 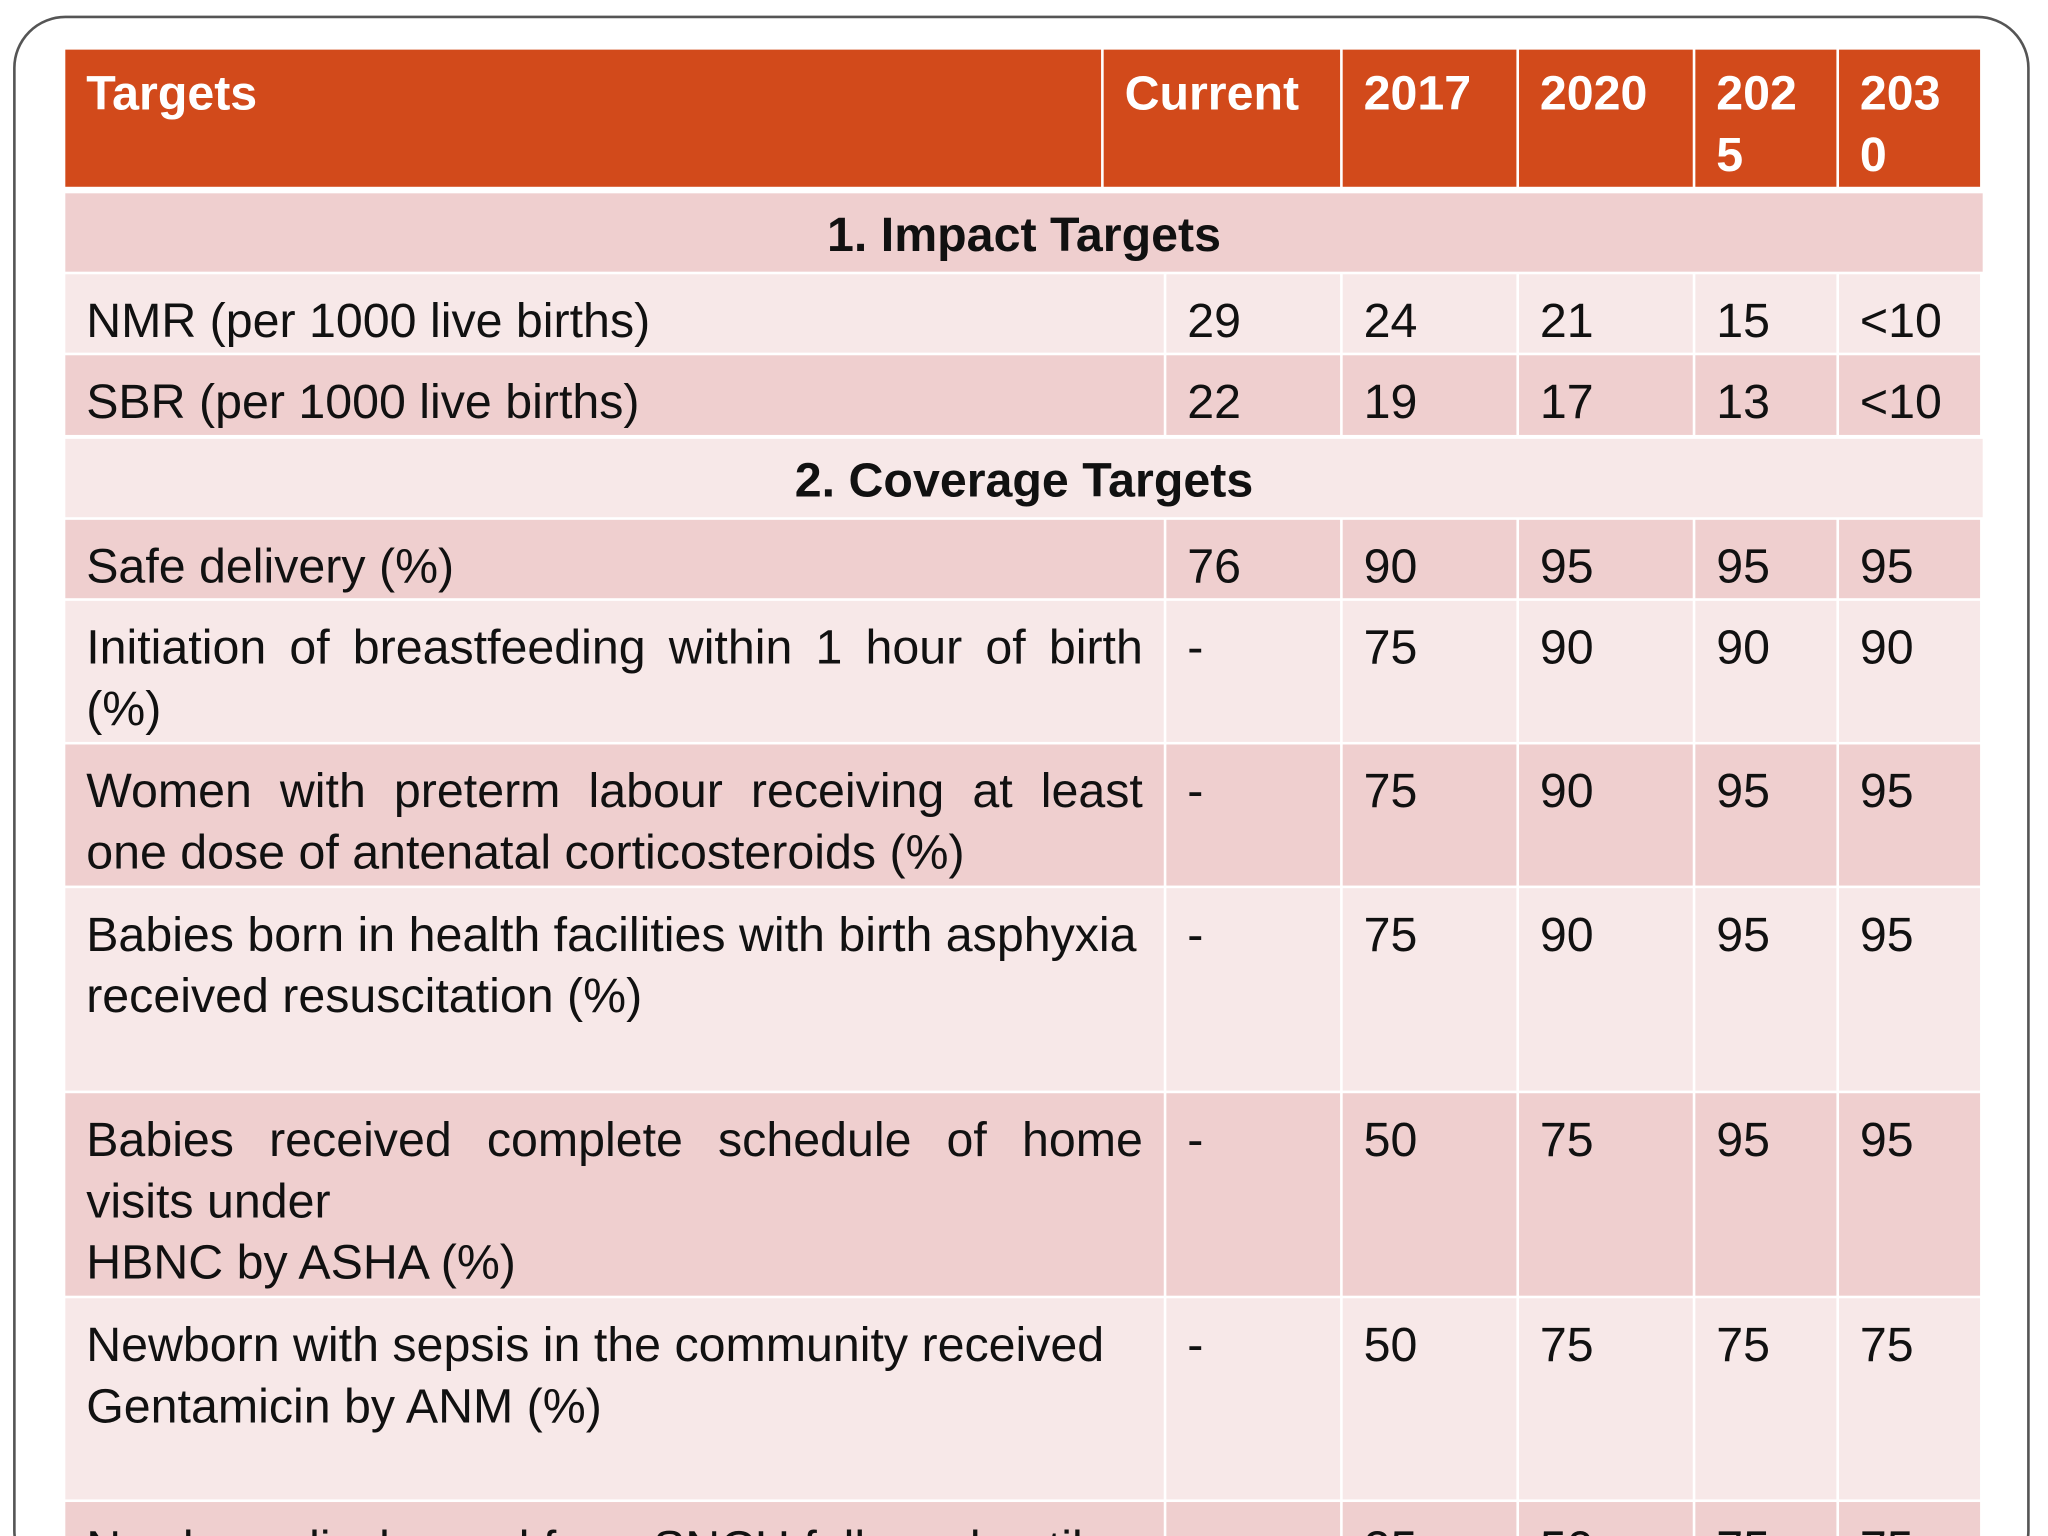 What do you see at coordinates (1429, 395) in the screenshot?
I see `value-cell: 19` at bounding box center [1429, 395].